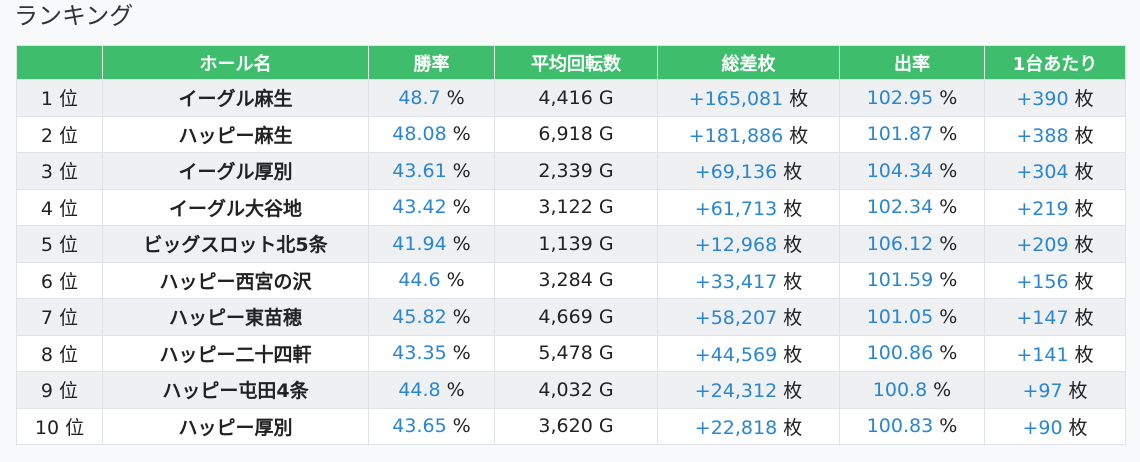 Image resolution: width=1140 pixels, height=462 pixels. What do you see at coordinates (1042, 391) in the screenshot?
I see `per-machine-value: +97` at bounding box center [1042, 391].